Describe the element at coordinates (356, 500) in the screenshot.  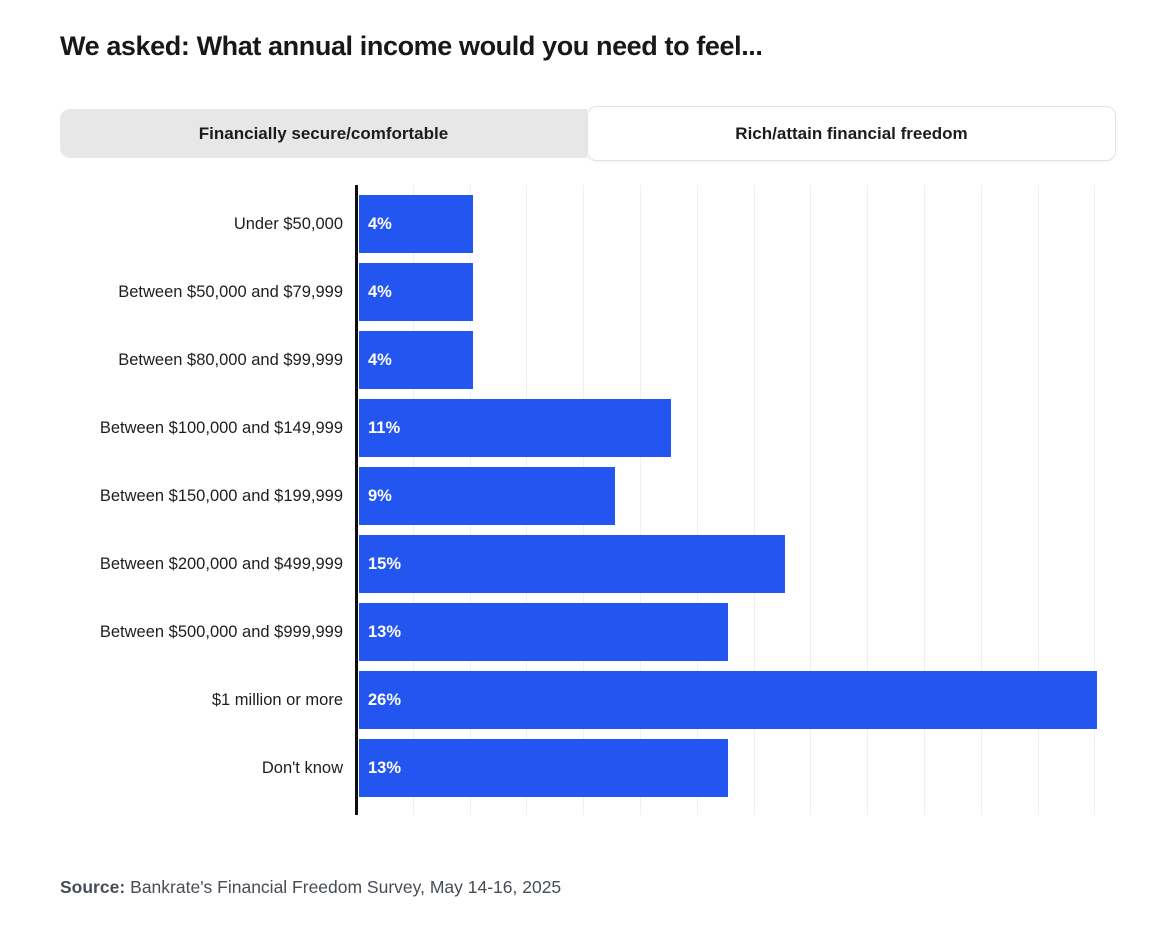
I see `y-axis-line` at that location.